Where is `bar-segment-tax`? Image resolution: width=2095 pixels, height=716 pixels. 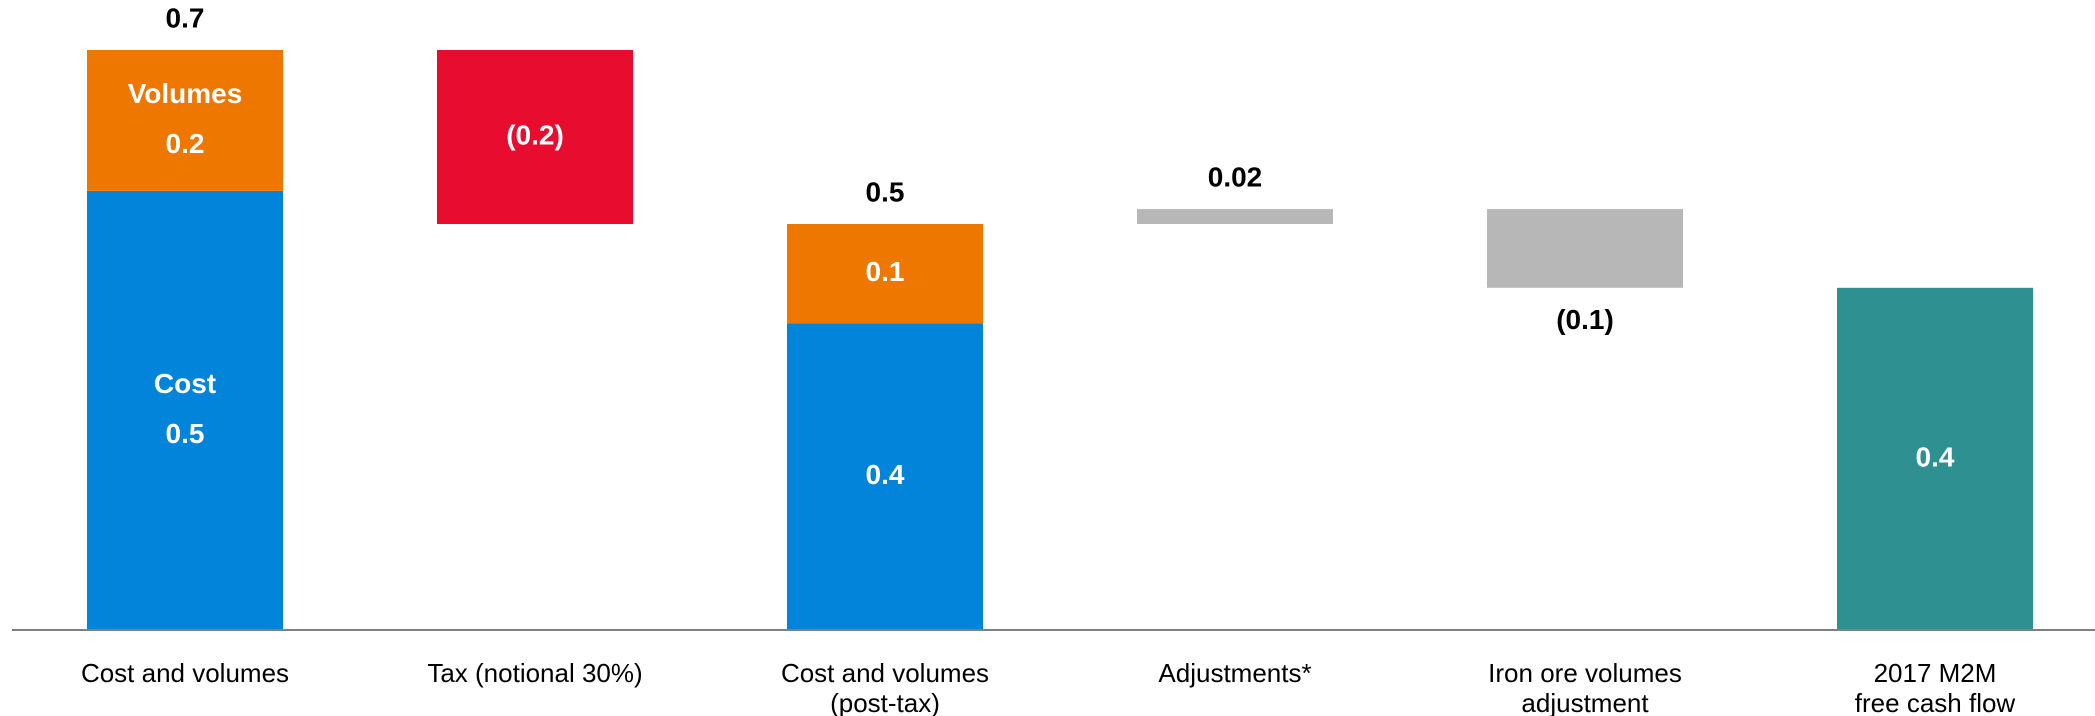 bar-segment-tax is located at coordinates (535, 137).